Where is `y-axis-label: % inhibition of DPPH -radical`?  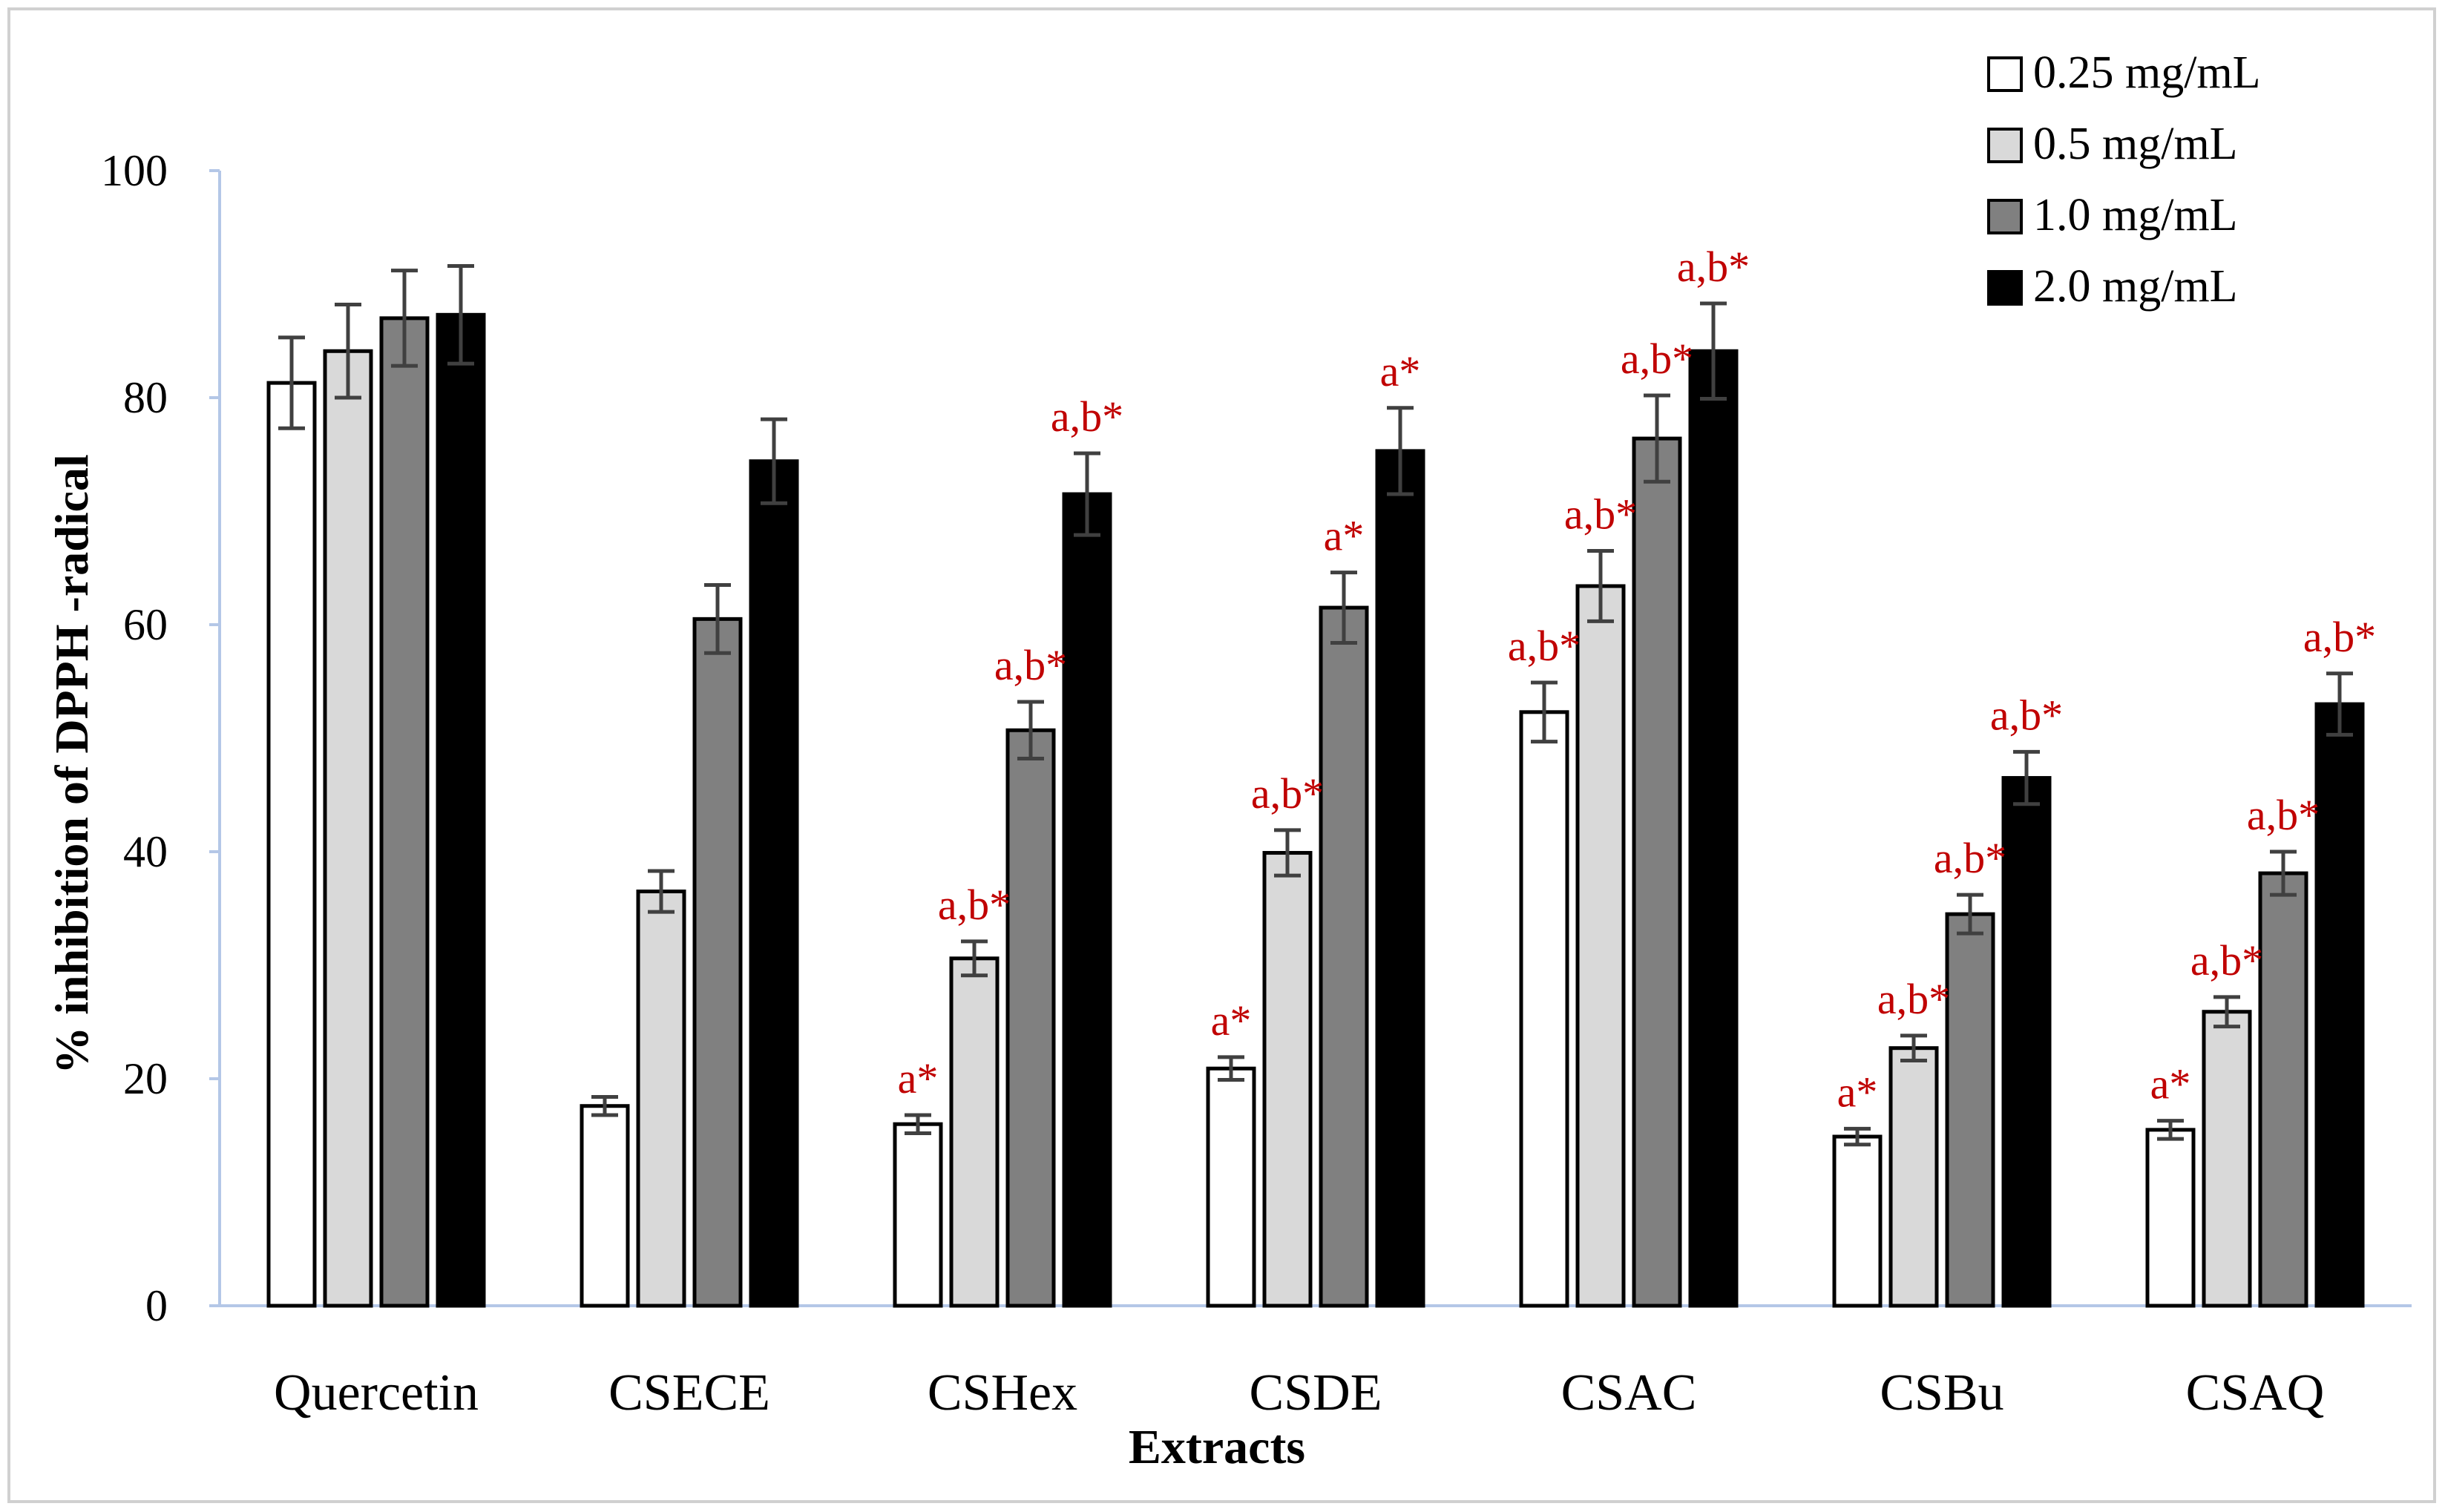
y-axis-label: % inhibition of DPPH -radical is located at coordinates (71, 764).